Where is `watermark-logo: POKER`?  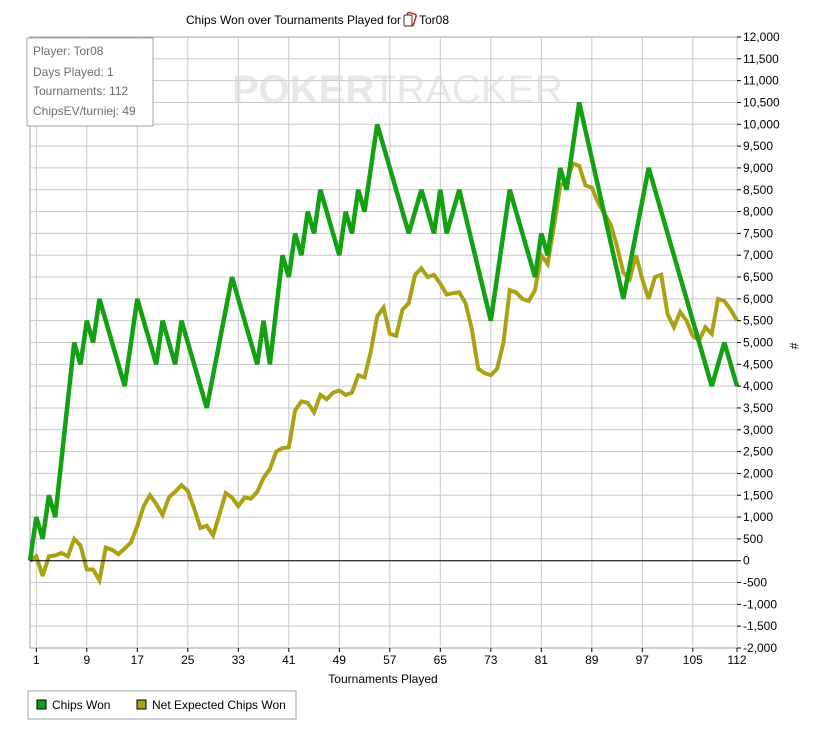 watermark-logo: POKER is located at coordinates (303, 90).